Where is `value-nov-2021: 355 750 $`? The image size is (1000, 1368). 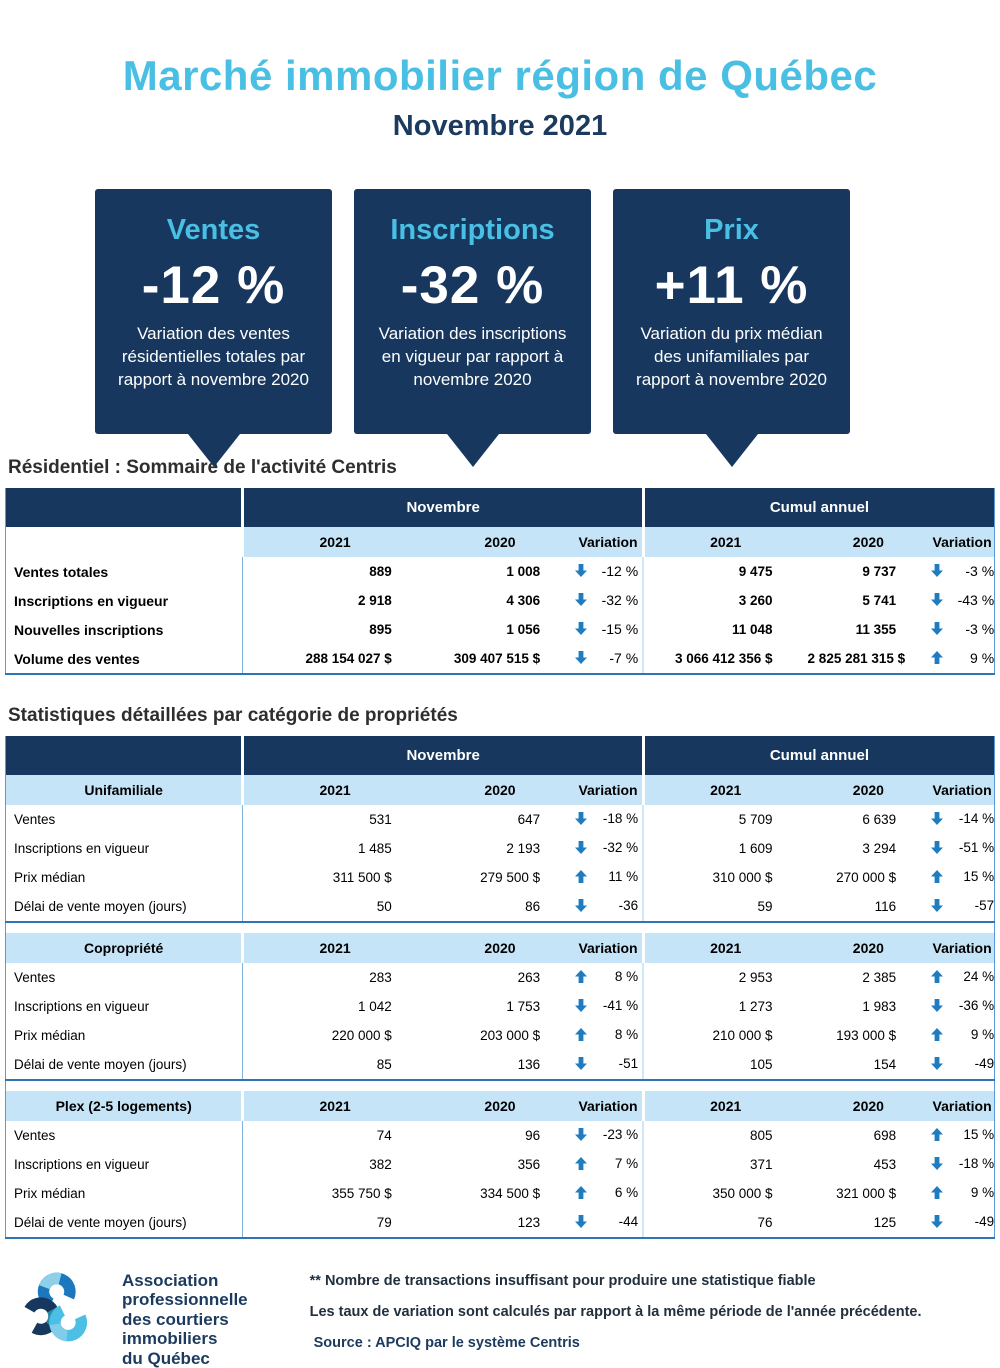 value-nov-2021: 355 750 $ is located at coordinates (334, 1193).